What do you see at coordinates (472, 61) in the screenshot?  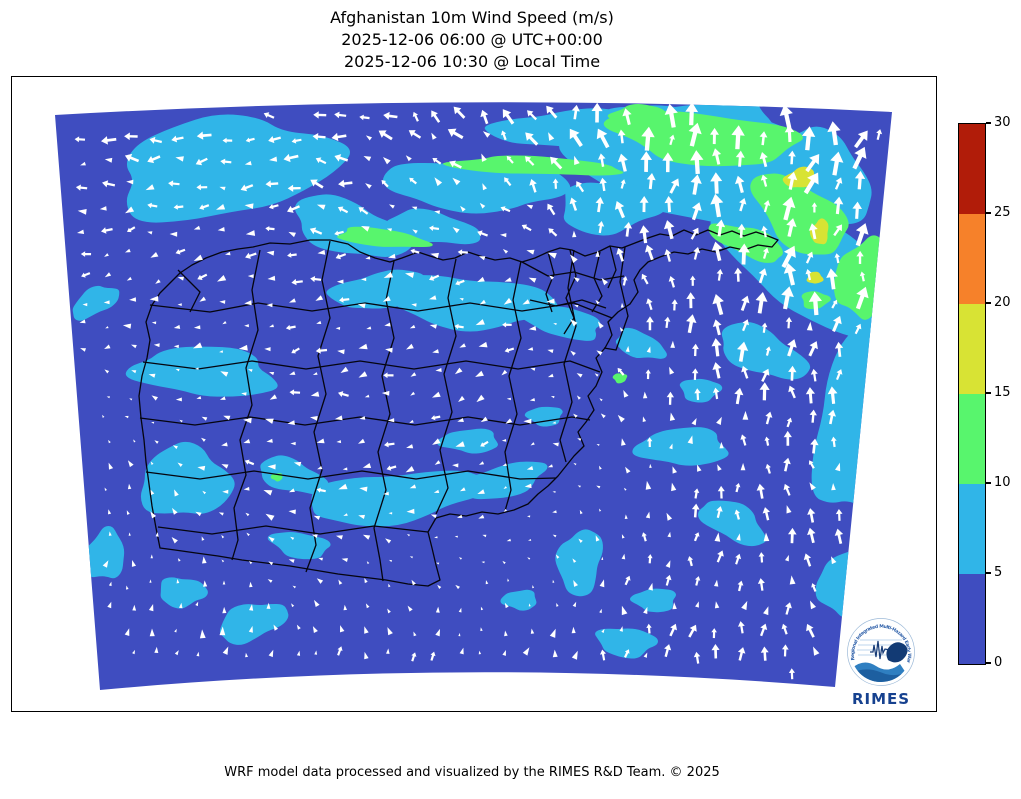 I see `chart-subtitle-local: 2025-12-06 10:30 @ Local Time` at bounding box center [472, 61].